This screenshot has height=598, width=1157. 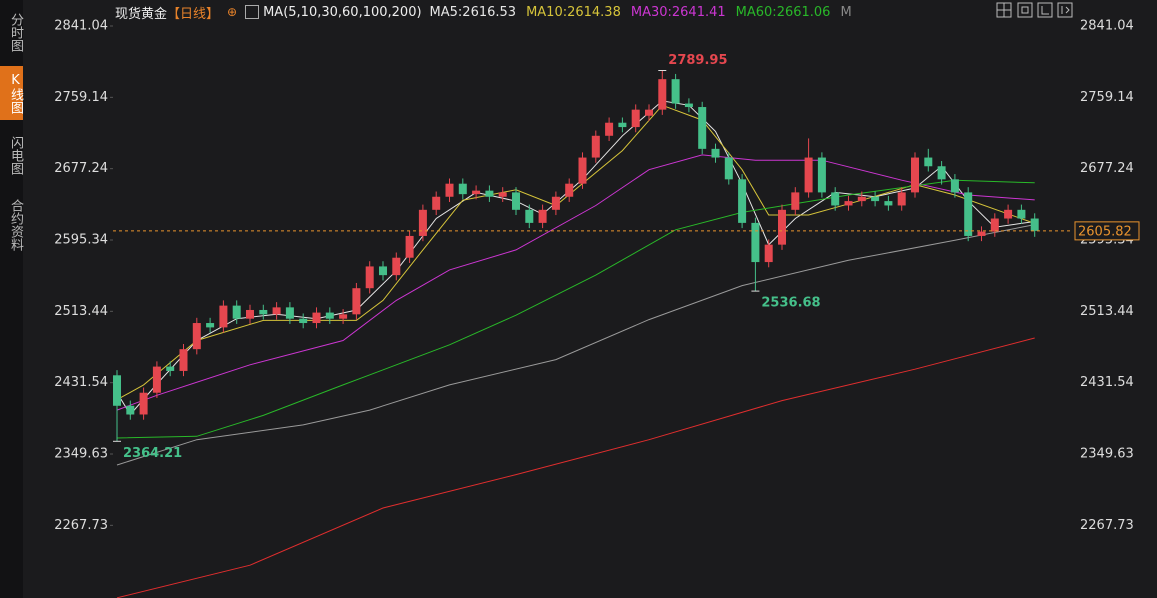 I want to click on tab: 分时图, so click(x=15, y=32).